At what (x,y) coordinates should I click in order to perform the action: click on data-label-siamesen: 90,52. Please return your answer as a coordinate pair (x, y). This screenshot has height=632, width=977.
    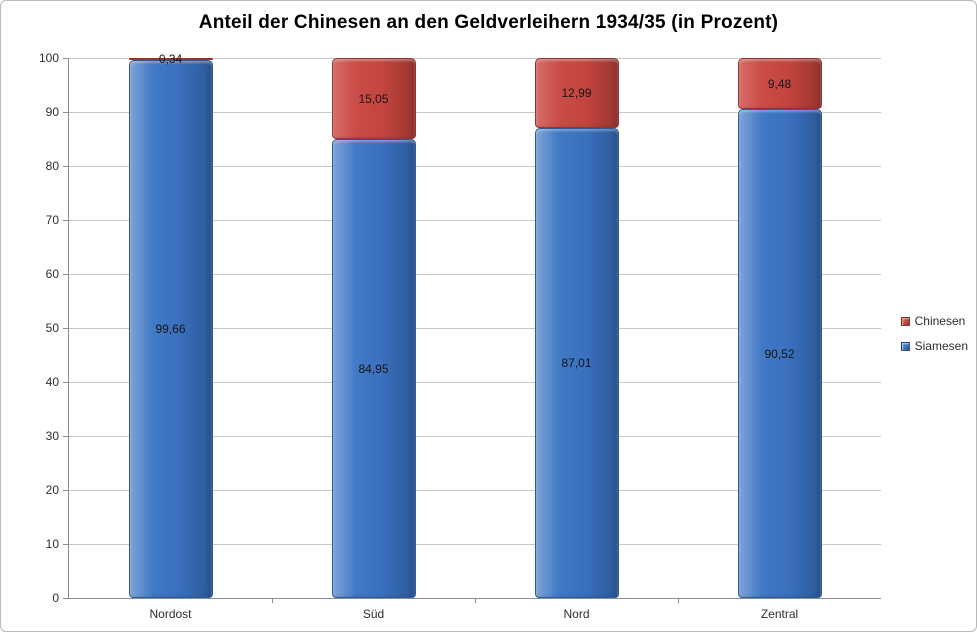
    Looking at the image, I should click on (779, 353).